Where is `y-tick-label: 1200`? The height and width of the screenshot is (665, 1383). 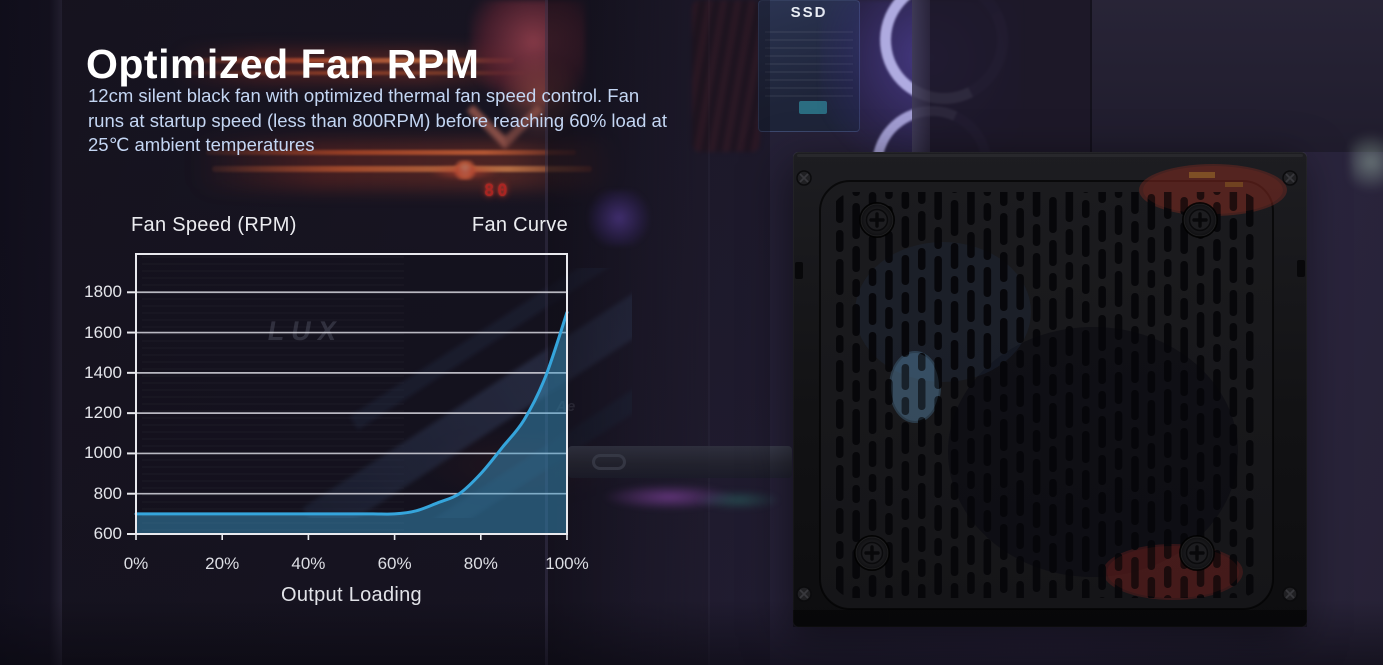 y-tick-label: 1200 is located at coordinates (103, 413).